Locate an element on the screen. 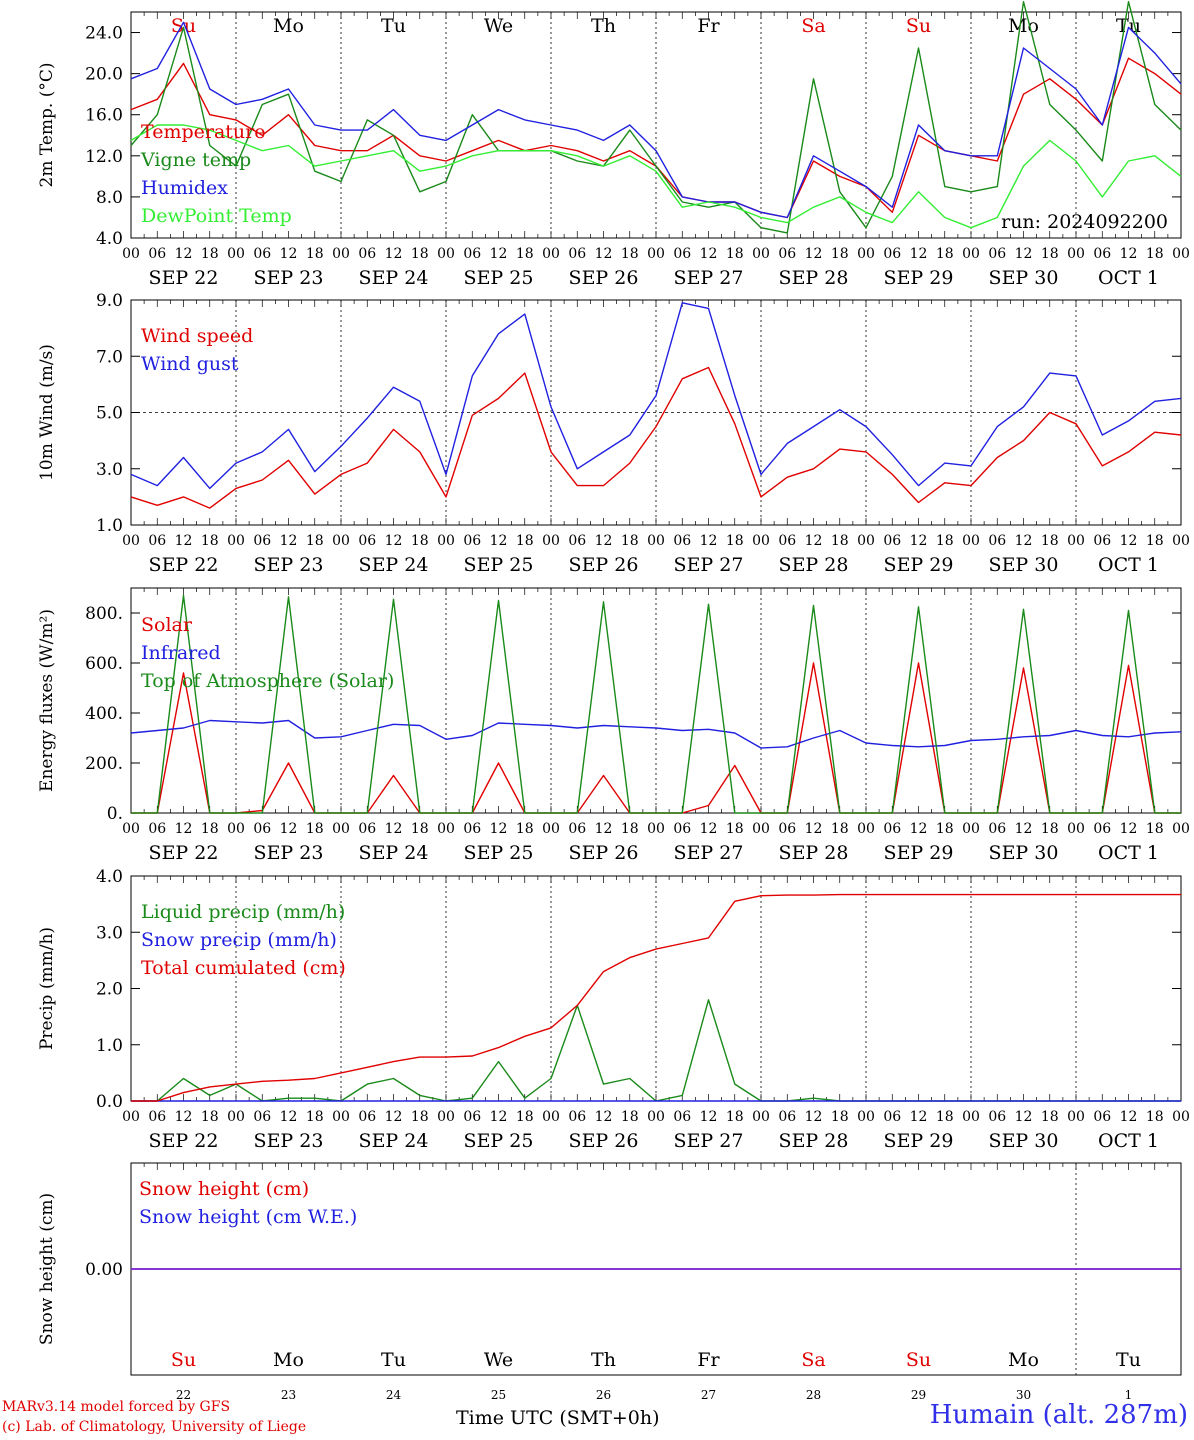 Image resolution: width=1194 pixels, height=1440 pixels. run-label: run: 2024092200 is located at coordinates (1084, 222).